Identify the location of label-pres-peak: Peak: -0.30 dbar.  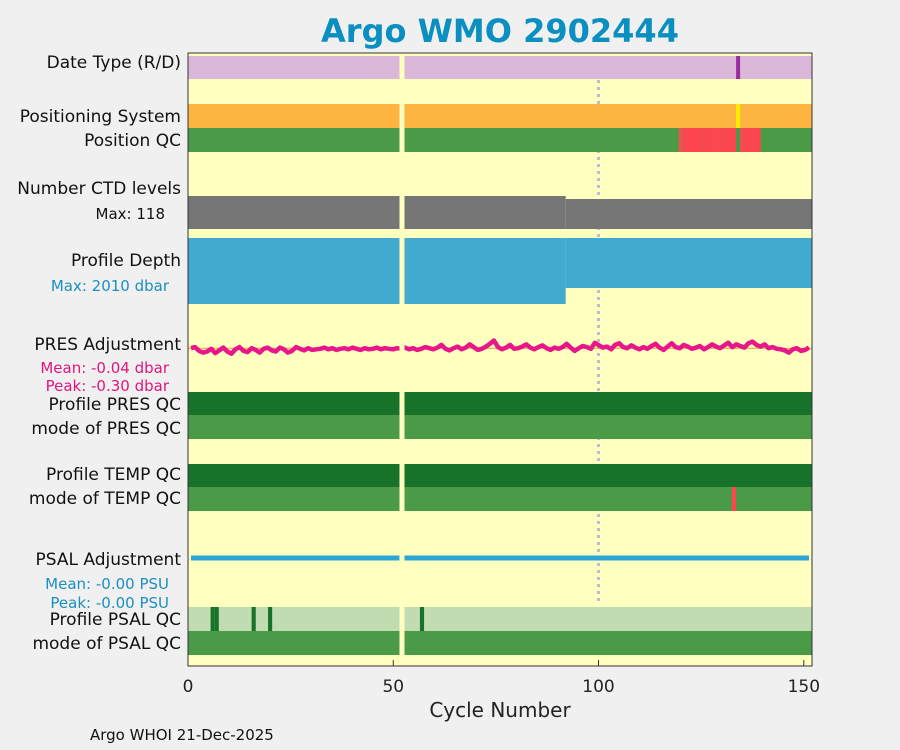
(107, 386).